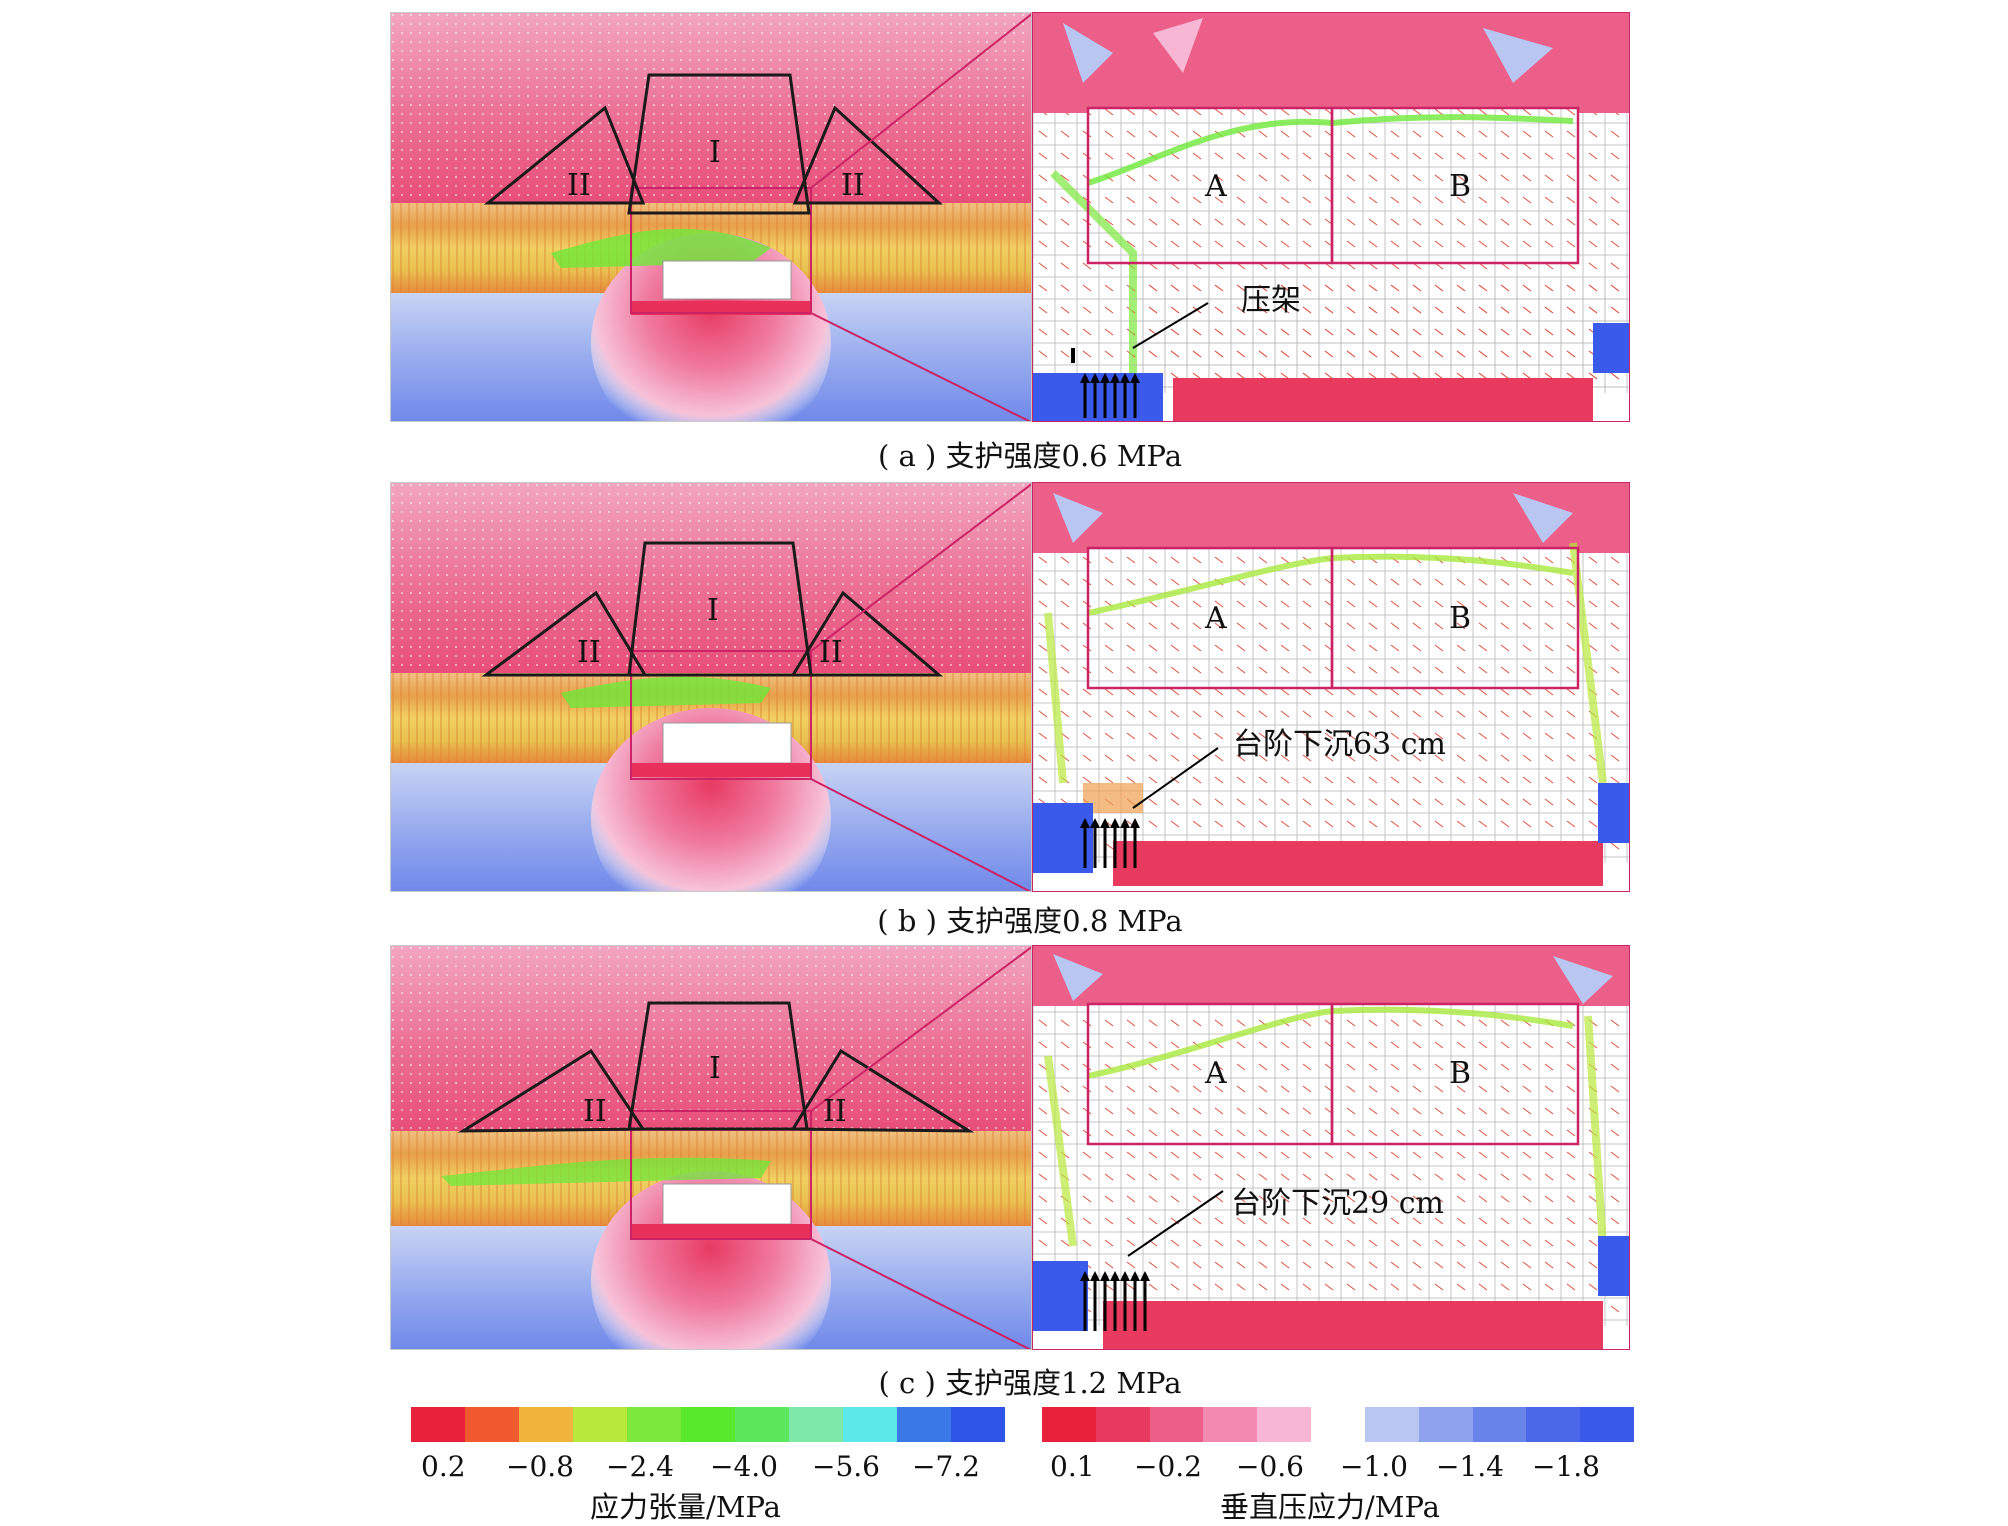  Describe the element at coordinates (1470, 1466) in the screenshot. I see `legend-tick-label: −1.4` at that location.